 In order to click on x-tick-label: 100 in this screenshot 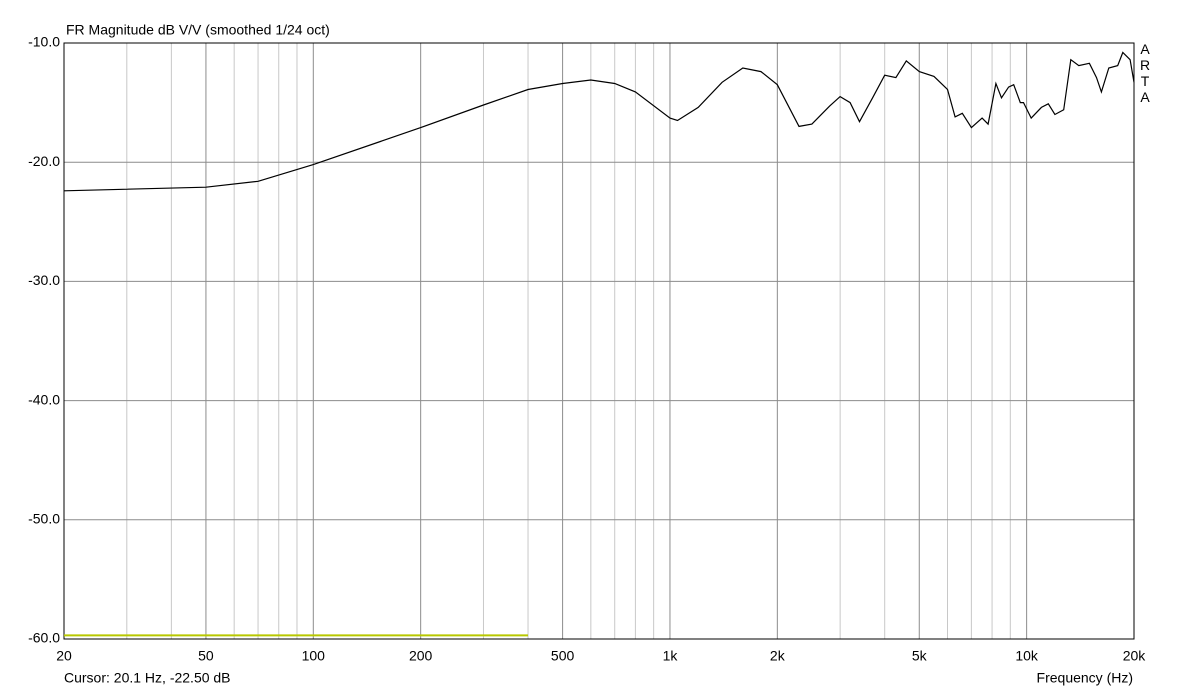, I will do `click(314, 656)`.